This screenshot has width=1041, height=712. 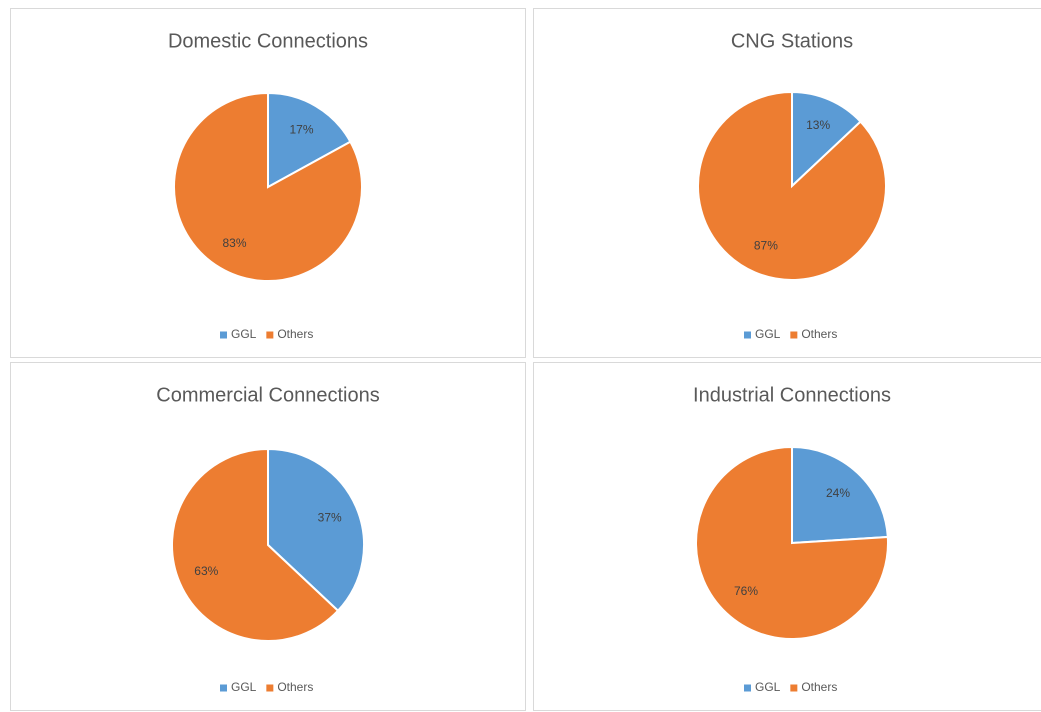 I want to click on chart-title: Industrial Connections, so click(x=792, y=395).